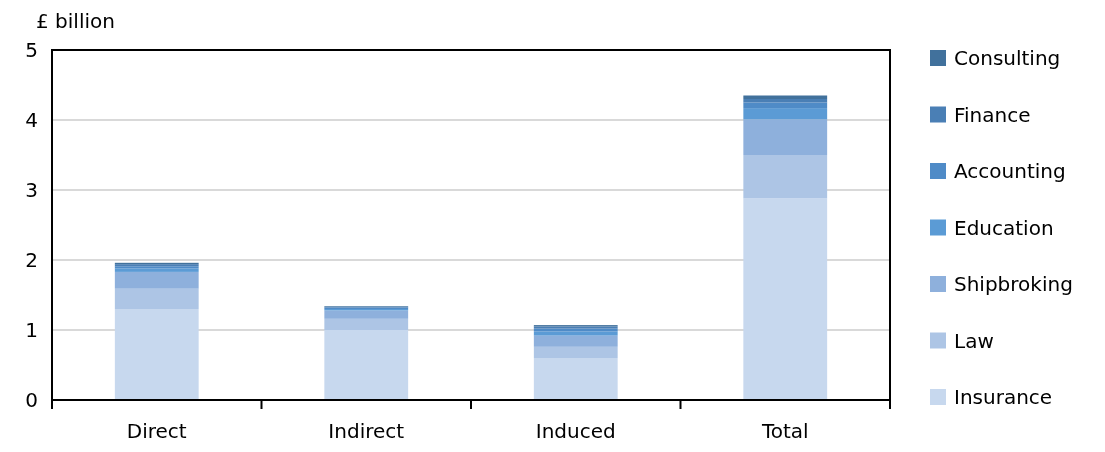 This screenshot has height=452, width=1105. What do you see at coordinates (156, 431) in the screenshot?
I see `x-tick-label: Direct` at bounding box center [156, 431].